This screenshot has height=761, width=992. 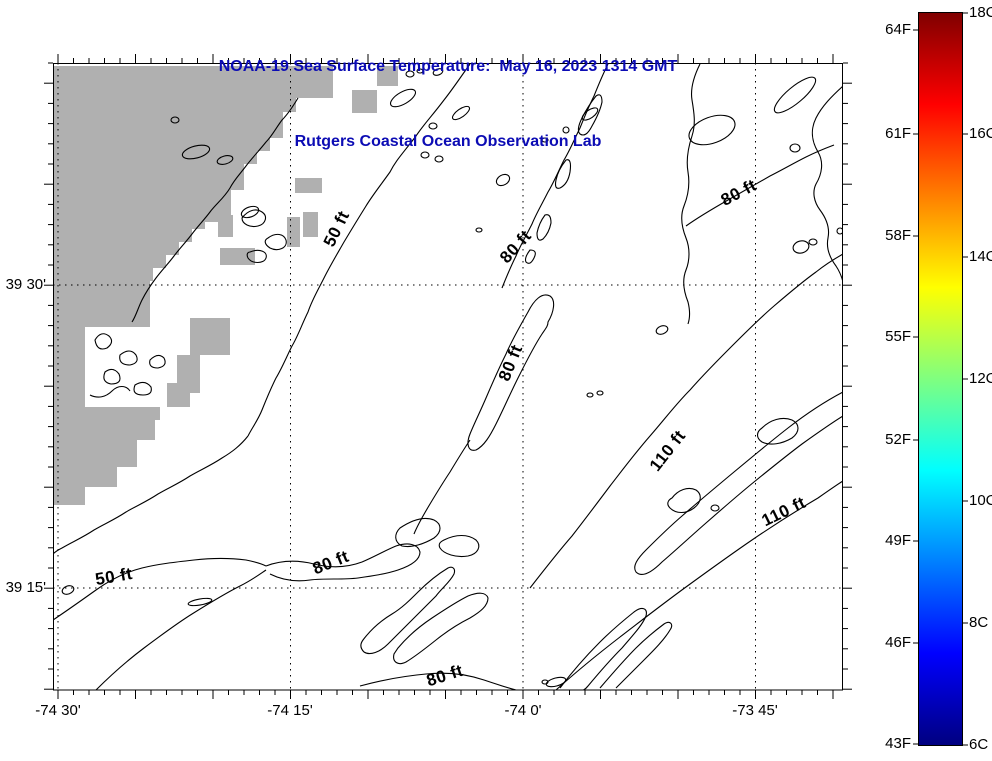 I want to click on temperature-colorbar, so click(x=940, y=379).